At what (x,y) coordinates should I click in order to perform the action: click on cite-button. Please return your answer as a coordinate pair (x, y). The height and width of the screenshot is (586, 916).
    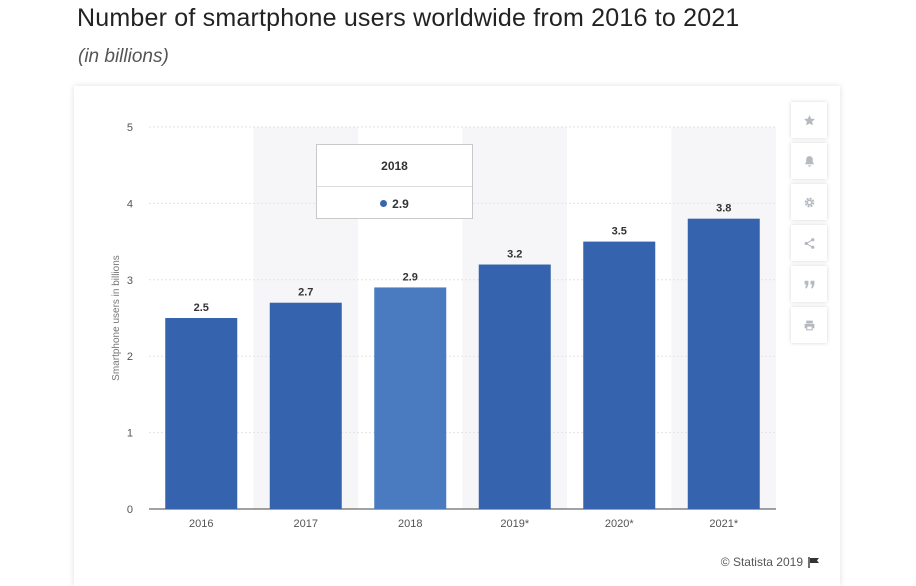
    Looking at the image, I should click on (809, 284).